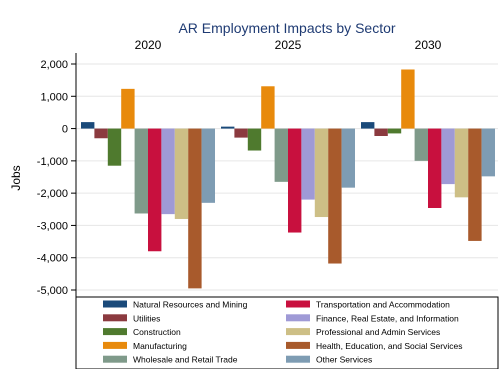 This screenshot has width=503, height=369. What do you see at coordinates (146, 318) in the screenshot?
I see `legend-label-1: Utilities` at bounding box center [146, 318].